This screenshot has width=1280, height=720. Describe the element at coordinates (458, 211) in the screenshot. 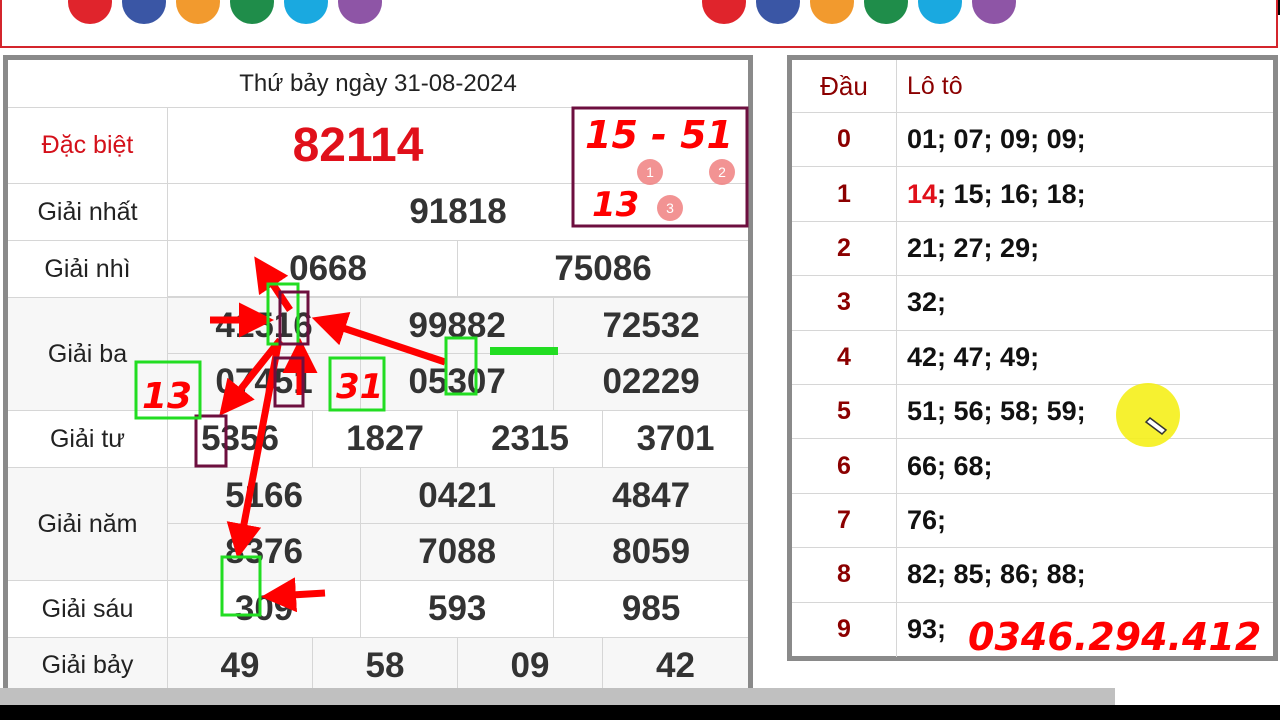

I see `prize-number: 91818` at that location.